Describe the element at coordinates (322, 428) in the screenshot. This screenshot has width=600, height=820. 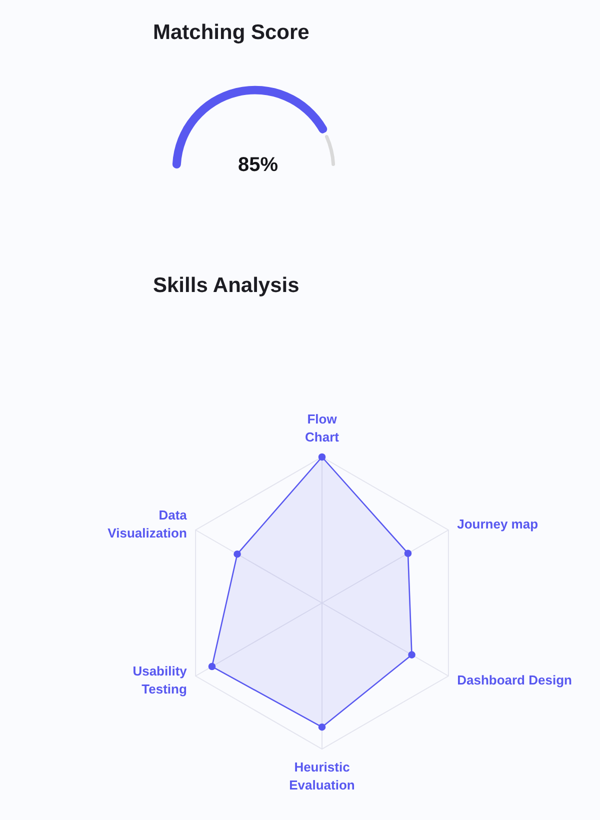
I see `spoke-label: Flow Chart` at that location.